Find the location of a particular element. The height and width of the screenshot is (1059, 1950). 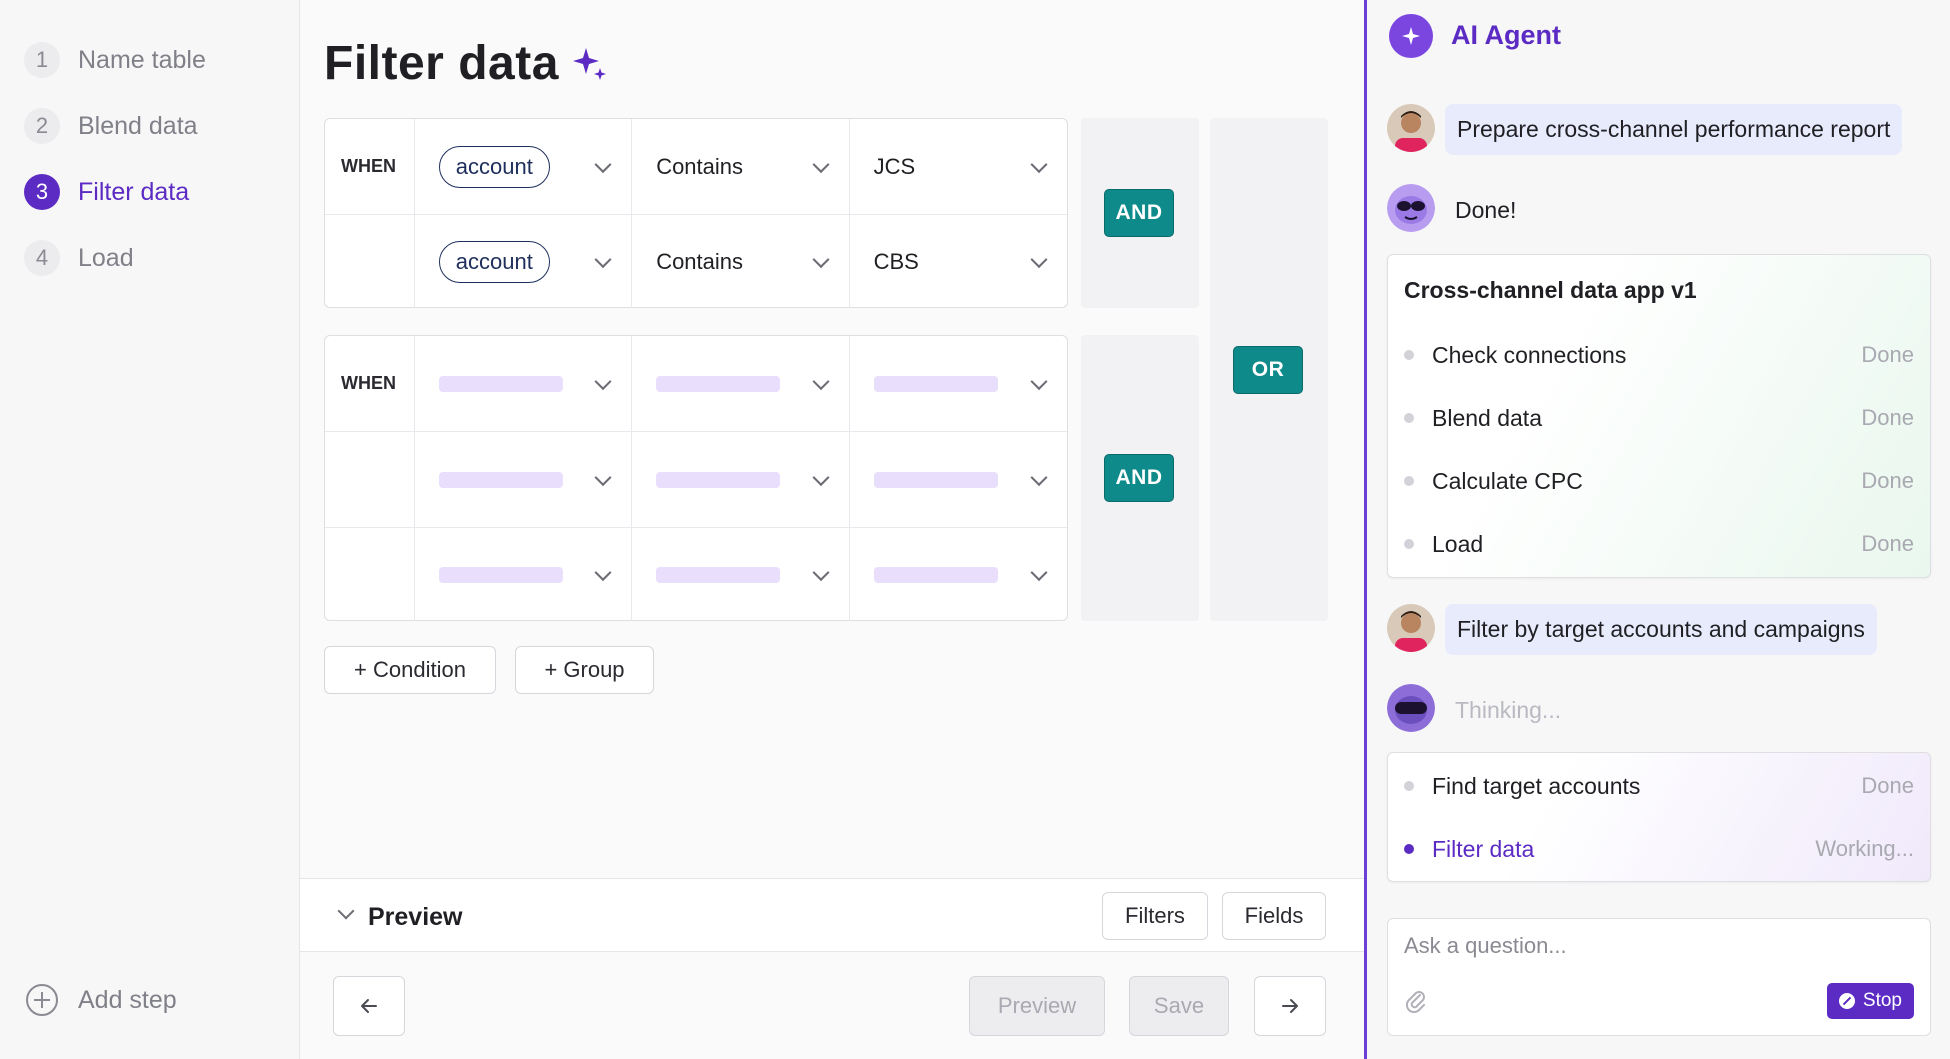

filter-row: WHEN is located at coordinates (696, 383).